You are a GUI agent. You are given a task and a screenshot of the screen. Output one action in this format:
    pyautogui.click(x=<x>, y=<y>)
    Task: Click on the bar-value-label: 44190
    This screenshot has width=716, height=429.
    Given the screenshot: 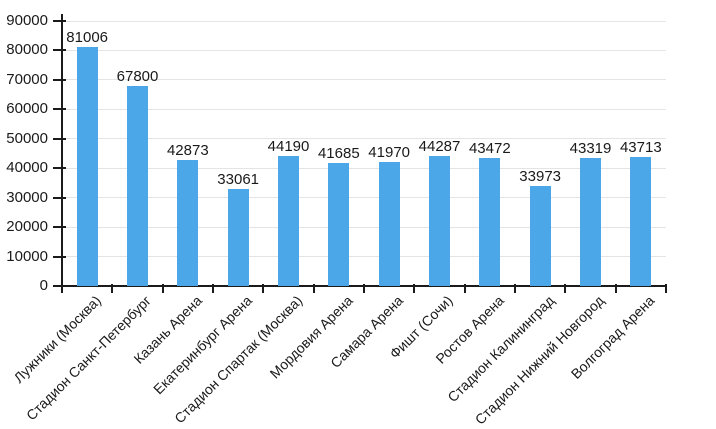 What is the action you would take?
    pyautogui.click(x=288, y=146)
    